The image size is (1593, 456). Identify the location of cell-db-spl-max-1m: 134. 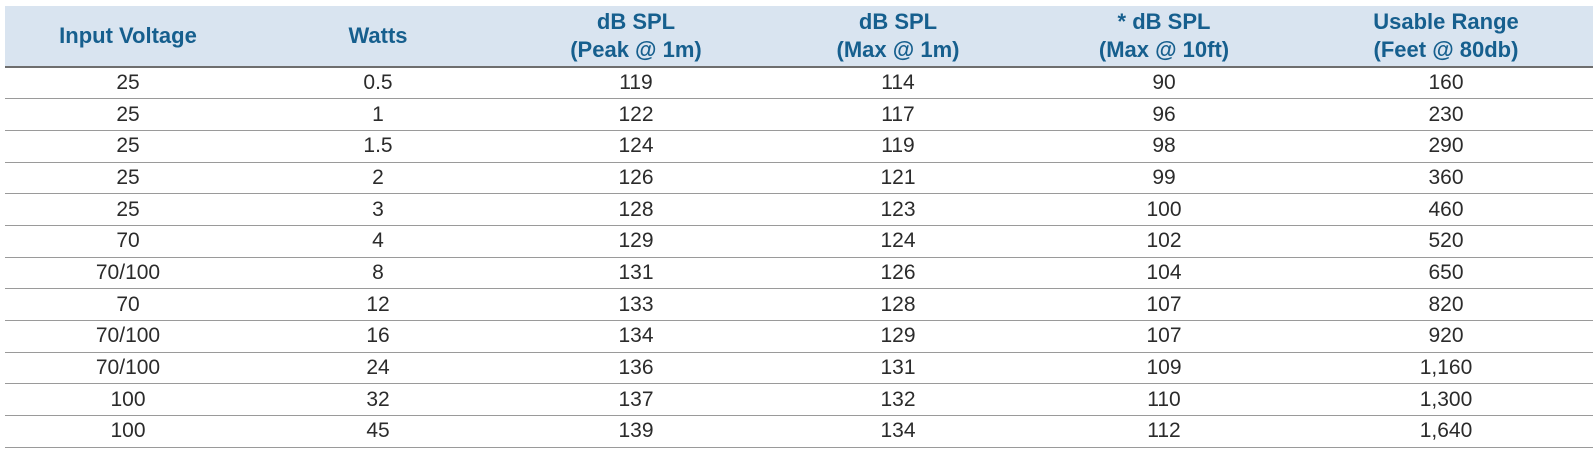
(898, 431).